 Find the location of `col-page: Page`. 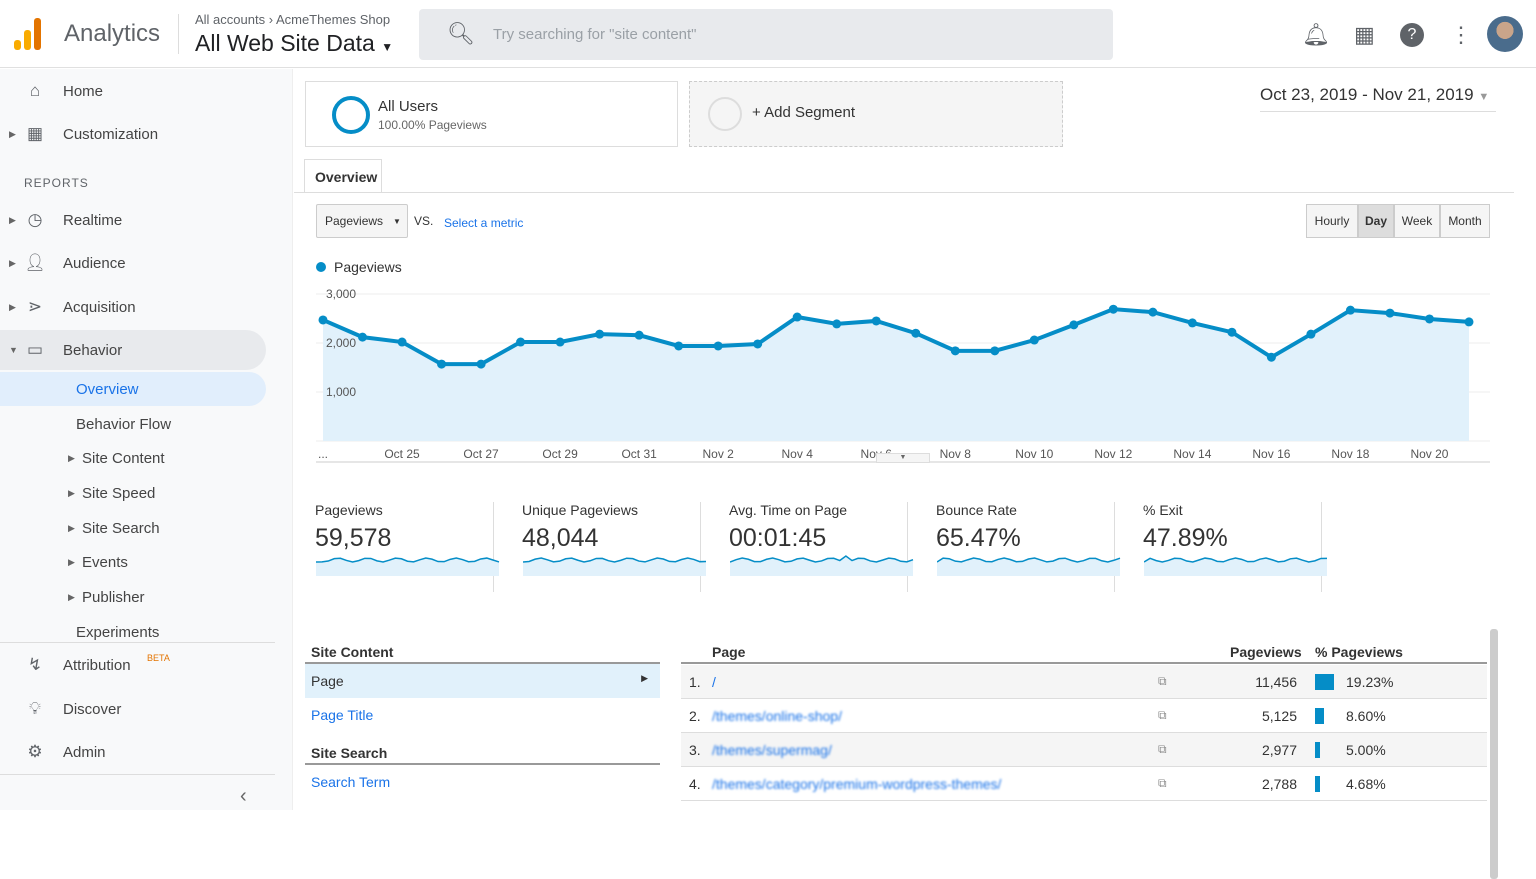

col-page: Page is located at coordinates (729, 652).